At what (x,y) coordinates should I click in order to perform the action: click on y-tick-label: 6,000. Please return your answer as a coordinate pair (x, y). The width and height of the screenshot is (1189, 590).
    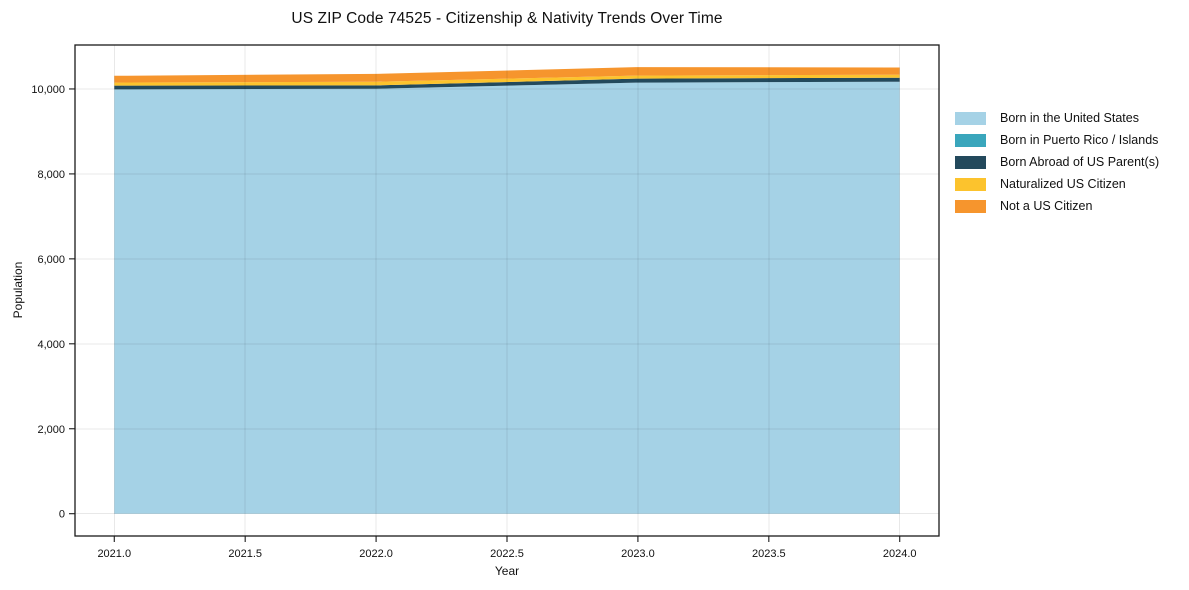
    Looking at the image, I should click on (51, 260).